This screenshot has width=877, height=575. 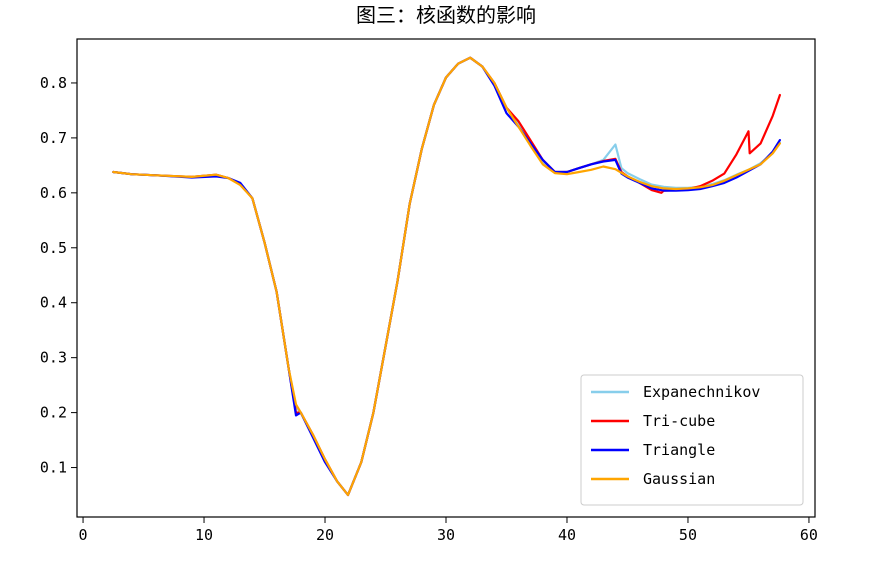 I want to click on x-tick-label: 20, so click(x=325, y=535).